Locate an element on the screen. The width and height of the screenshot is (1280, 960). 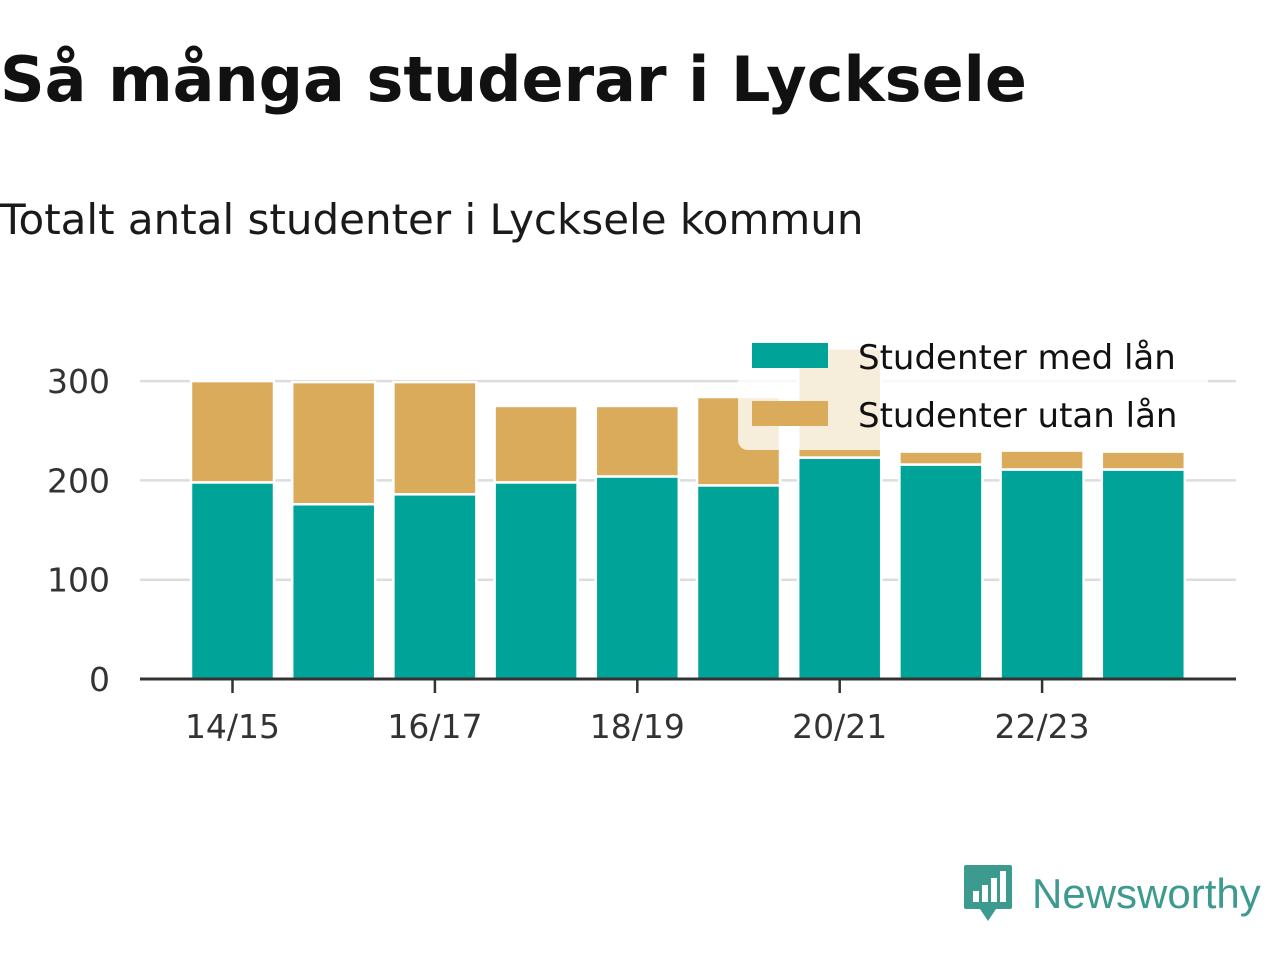
chart-title: Så många studerar i Lycksele is located at coordinates (513, 79).